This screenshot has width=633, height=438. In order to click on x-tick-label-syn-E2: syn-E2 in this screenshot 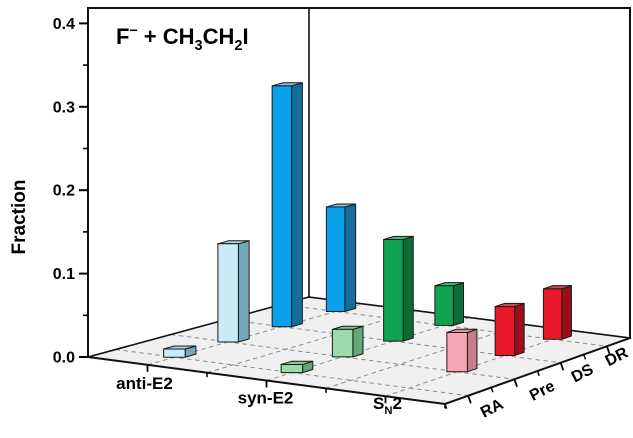, I will do `click(266, 398)`.